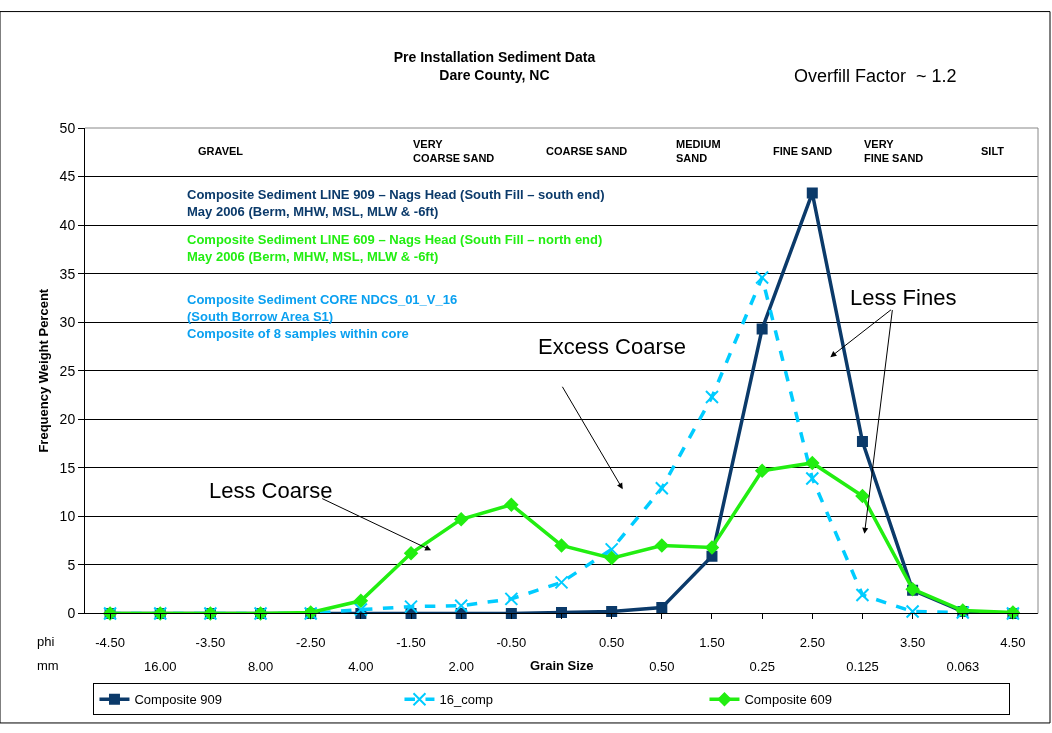  Describe the element at coordinates (466, 700) in the screenshot. I see `legend-label: 16_comp` at that location.